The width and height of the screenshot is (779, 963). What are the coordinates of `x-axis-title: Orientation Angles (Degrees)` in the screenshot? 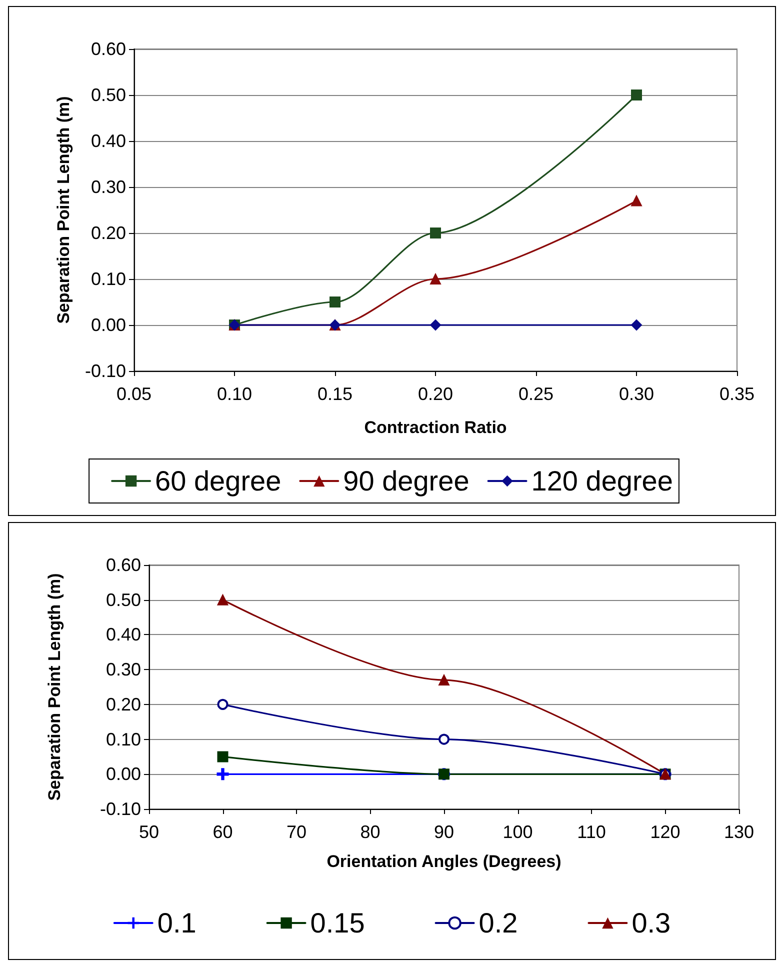 It's located at (444, 861).